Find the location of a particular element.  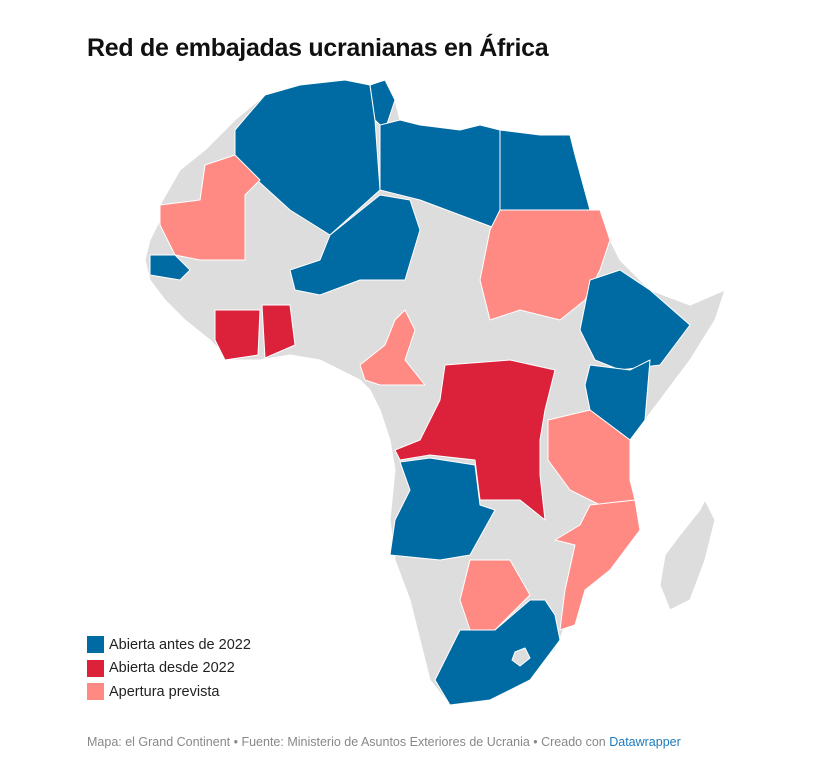

legend-item-planned: Apertura prevista is located at coordinates (169, 692).